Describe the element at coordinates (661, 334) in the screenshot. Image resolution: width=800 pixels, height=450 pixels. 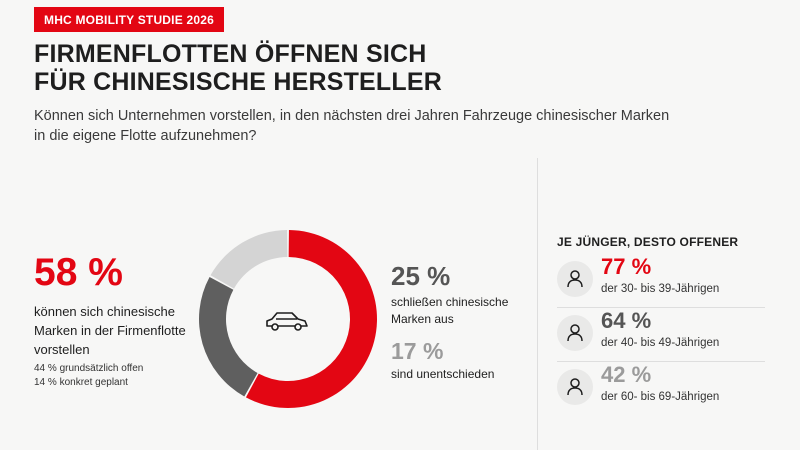
I see `age-row-40-49: 64 % der 40- bis 49-Jährigen` at that location.